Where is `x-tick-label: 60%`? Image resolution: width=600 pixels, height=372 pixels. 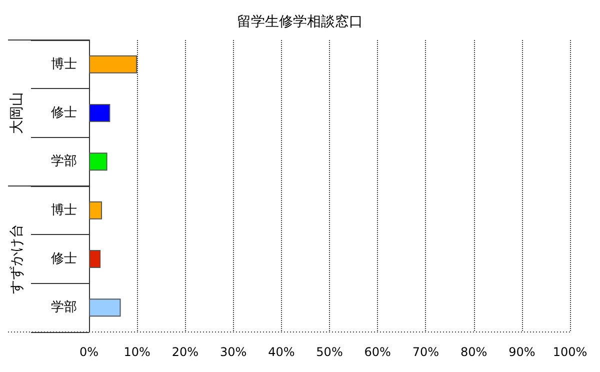
x-tick-label: 60% is located at coordinates (377, 352).